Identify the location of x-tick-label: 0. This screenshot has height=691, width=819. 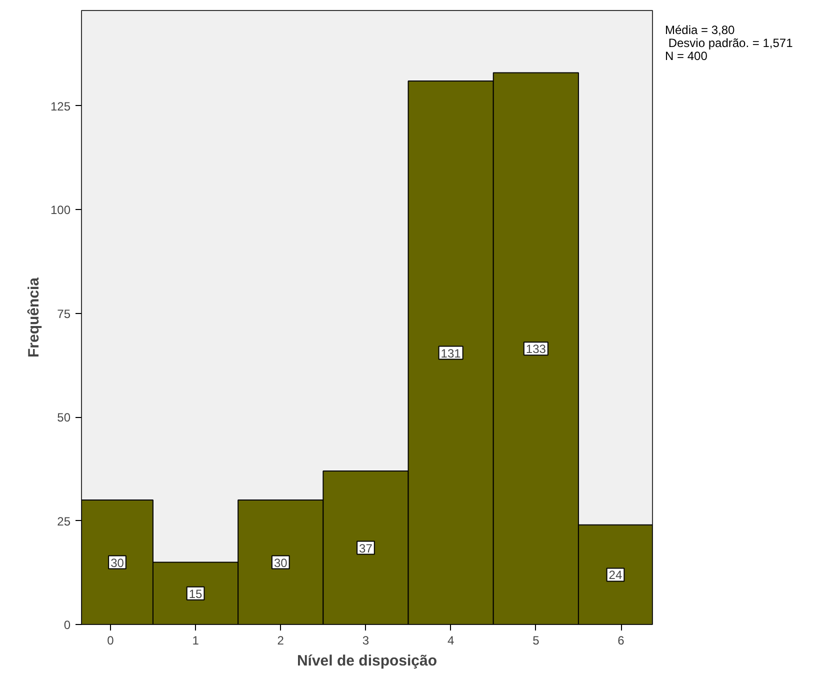
(110, 641).